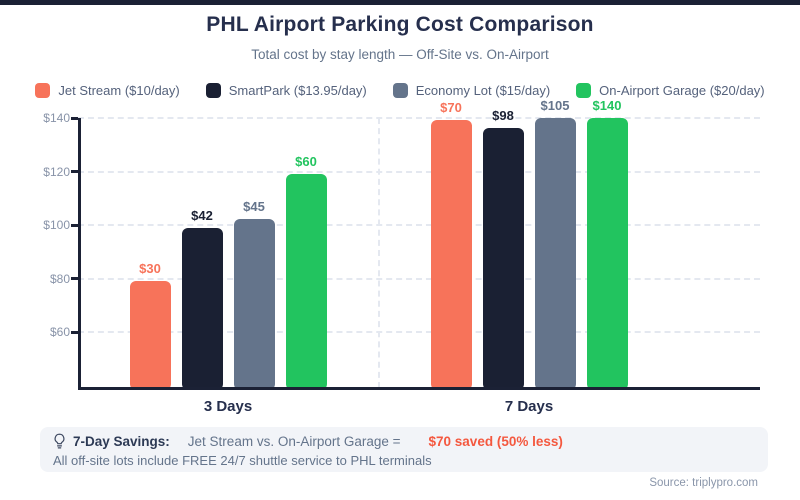  Describe the element at coordinates (400, 2) in the screenshot. I see `accent-top-bar` at that location.